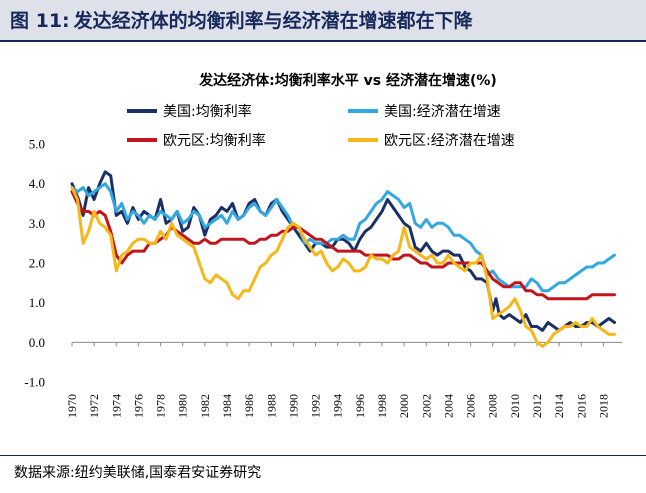  Describe the element at coordinates (493, 406) in the screenshot. I see `x-tick-label: 2008` at that location.